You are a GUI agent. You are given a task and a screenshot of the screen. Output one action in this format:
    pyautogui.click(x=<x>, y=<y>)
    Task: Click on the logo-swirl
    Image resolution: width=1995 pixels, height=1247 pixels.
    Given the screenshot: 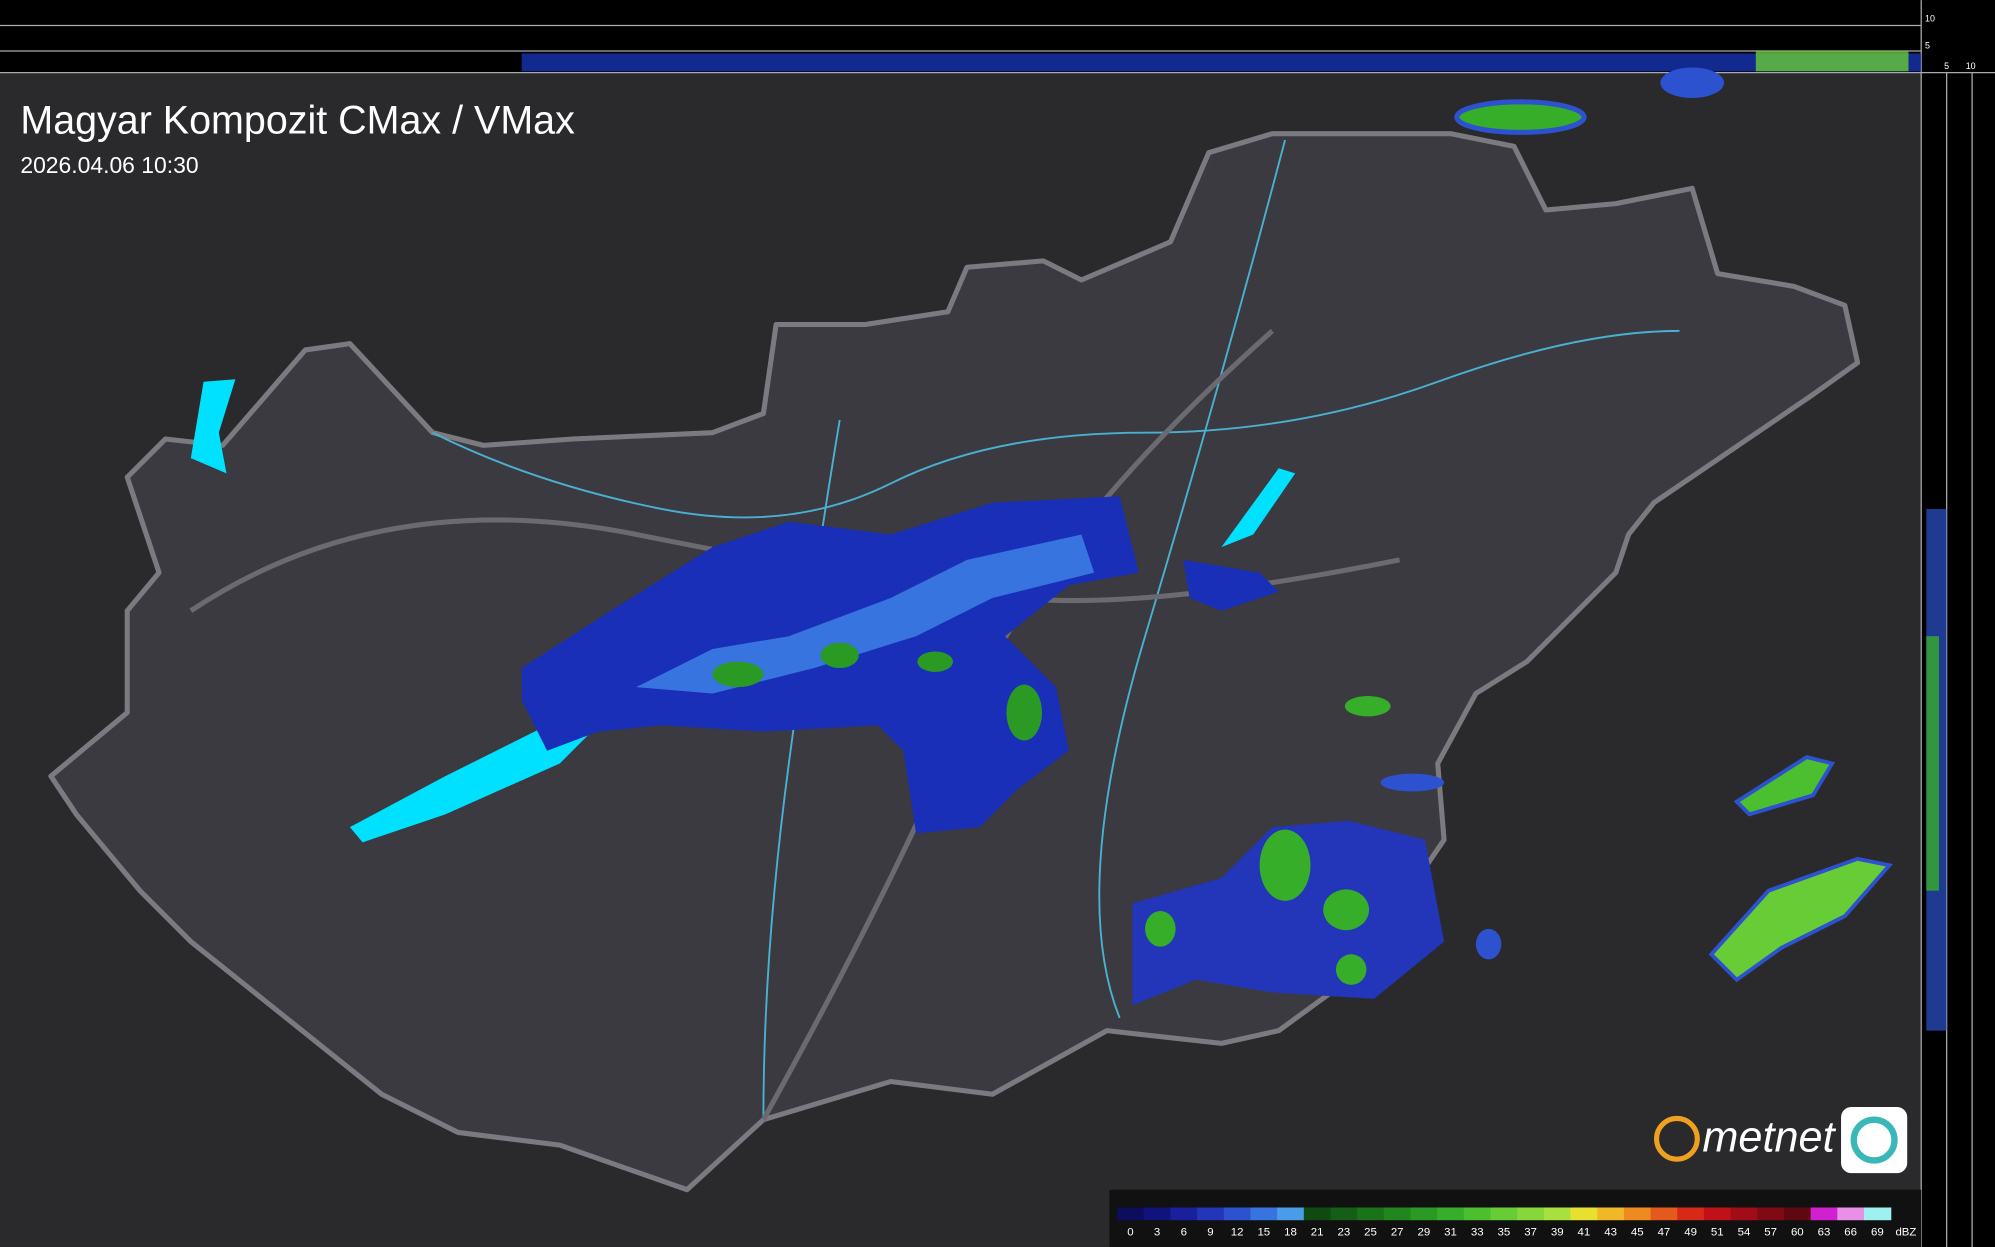 What is the action you would take?
    pyautogui.click(x=1874, y=1140)
    